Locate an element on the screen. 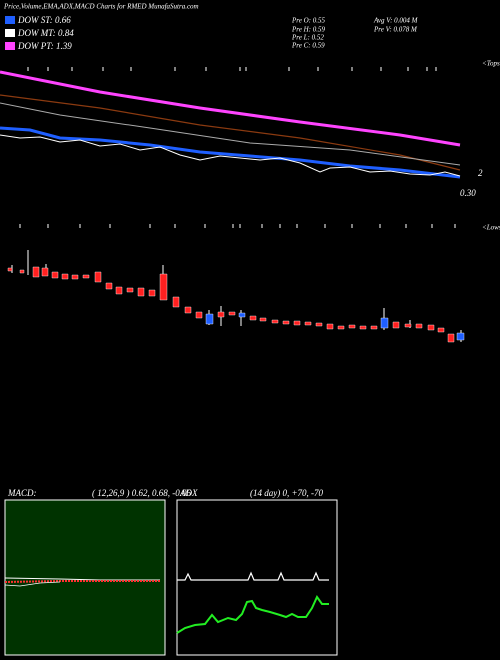  stat: Pre V: 0.078 M is located at coordinates (395, 30).